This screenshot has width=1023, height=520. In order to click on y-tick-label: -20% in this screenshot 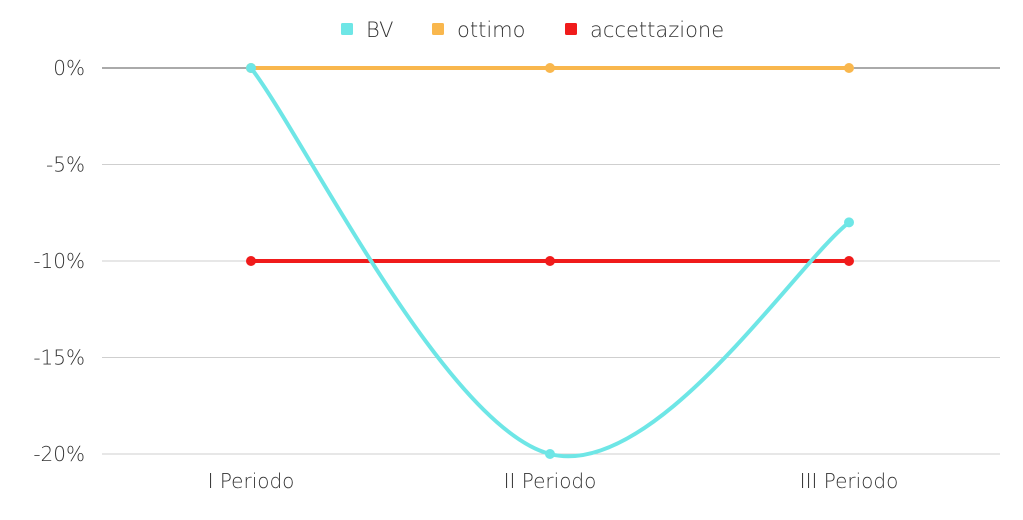, I will do `click(59, 454)`.